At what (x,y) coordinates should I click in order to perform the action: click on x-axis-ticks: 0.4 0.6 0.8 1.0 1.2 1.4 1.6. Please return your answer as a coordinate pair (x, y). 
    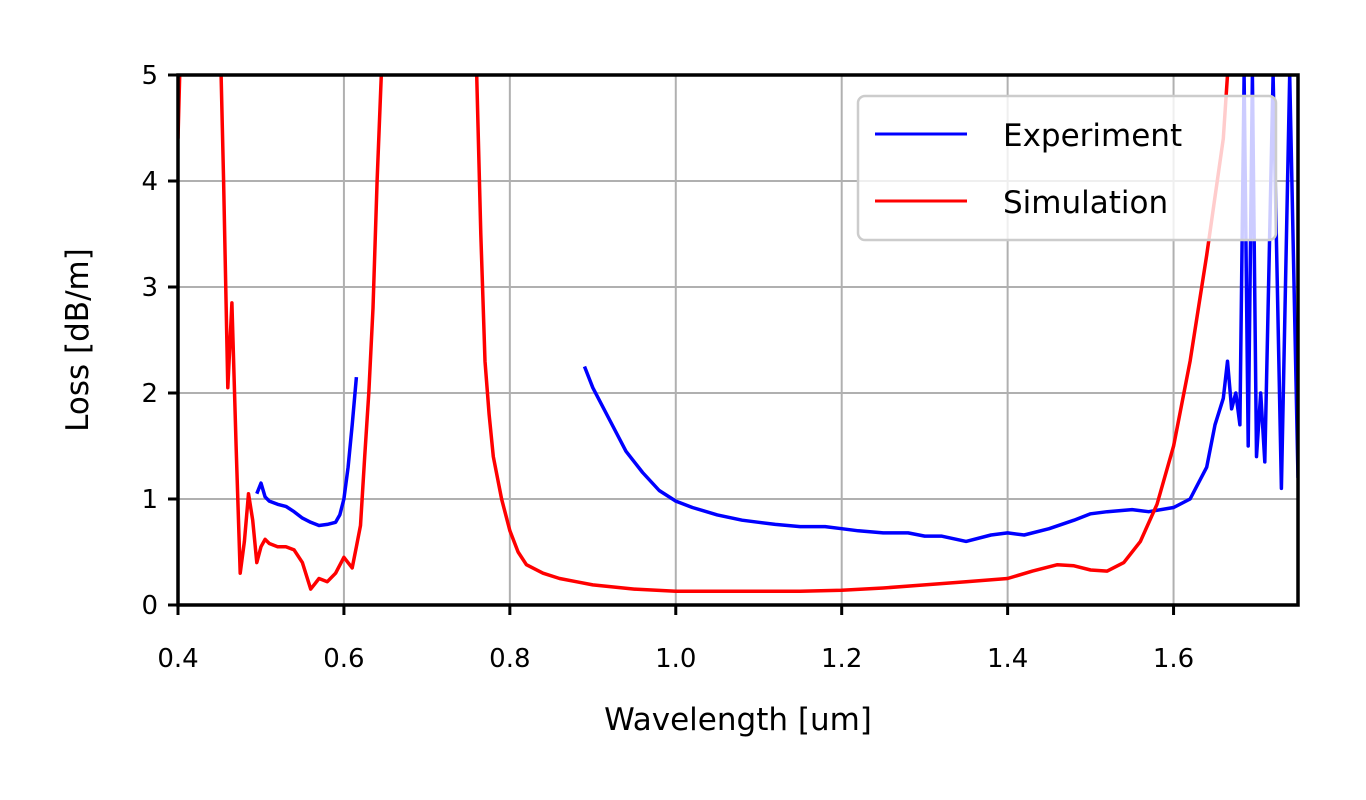
    Looking at the image, I should click on (675, 639).